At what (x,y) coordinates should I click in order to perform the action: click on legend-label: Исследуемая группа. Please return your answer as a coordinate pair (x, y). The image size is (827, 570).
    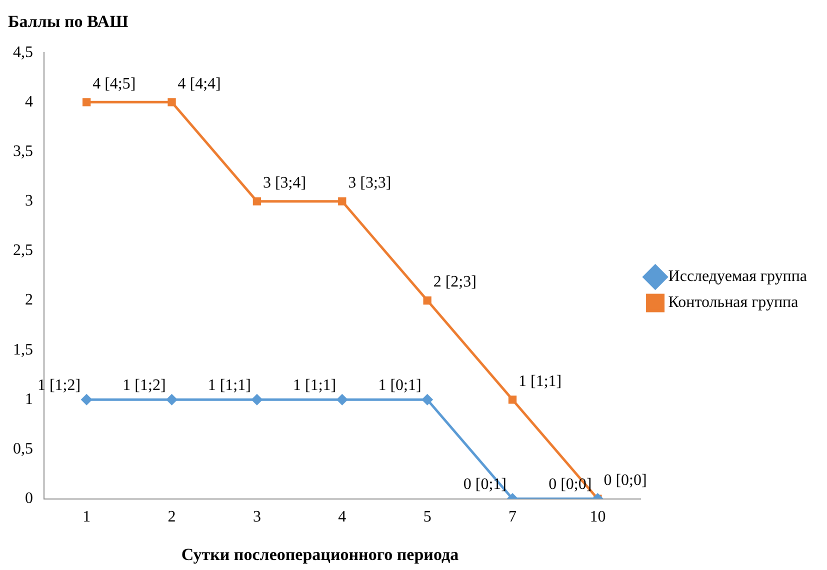
    Looking at the image, I should click on (737, 277).